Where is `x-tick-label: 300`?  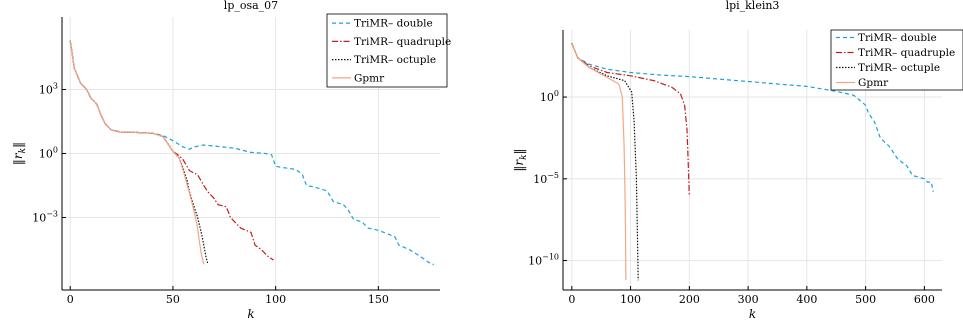 x-tick-label: 300 is located at coordinates (748, 299).